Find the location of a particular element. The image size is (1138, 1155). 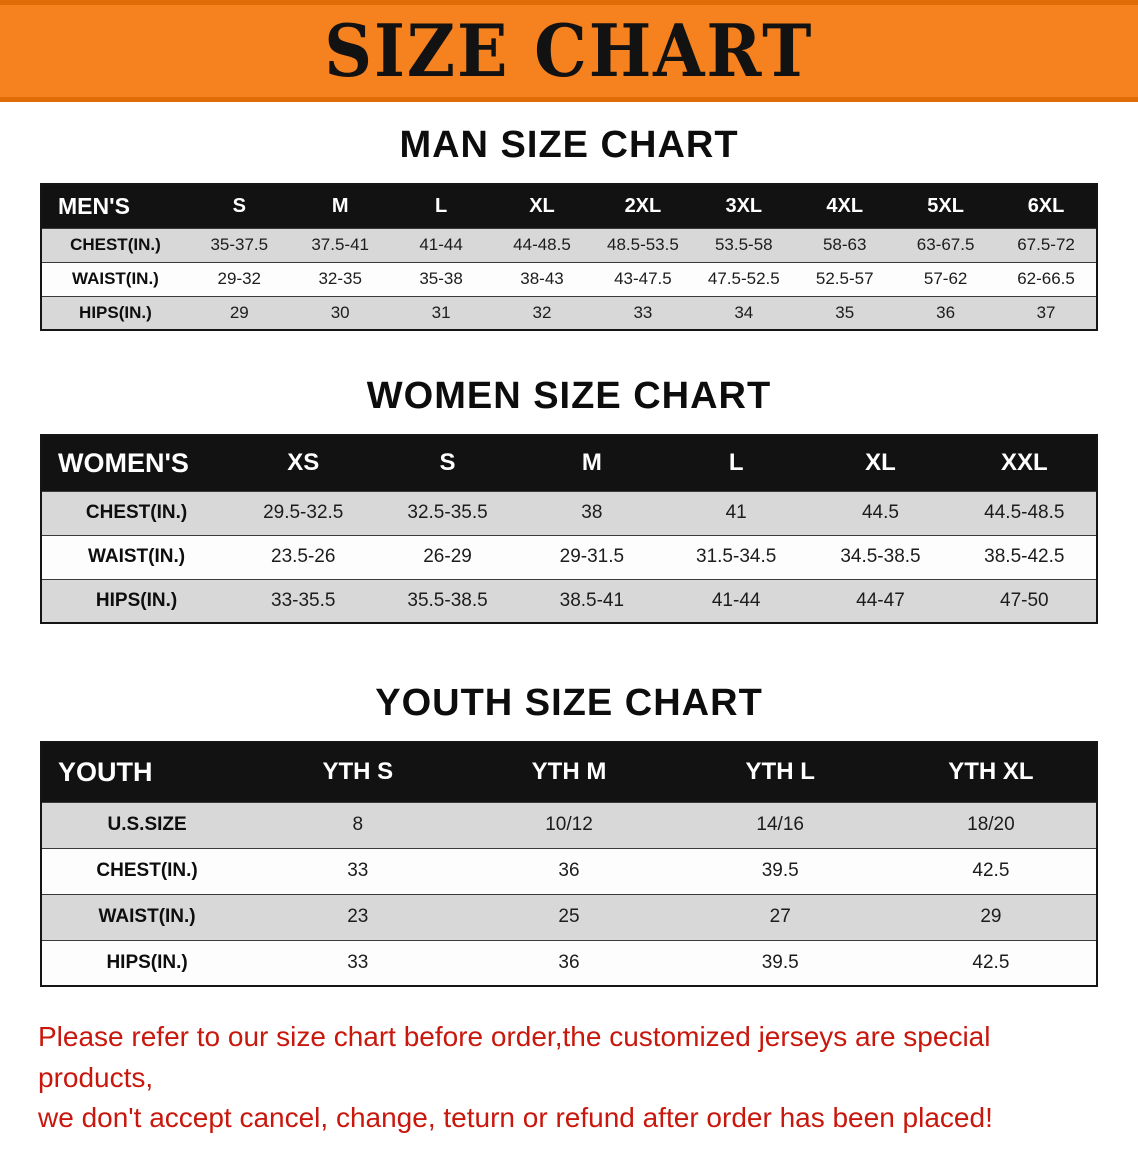

men-size-header-cell: 3XL is located at coordinates (744, 206).